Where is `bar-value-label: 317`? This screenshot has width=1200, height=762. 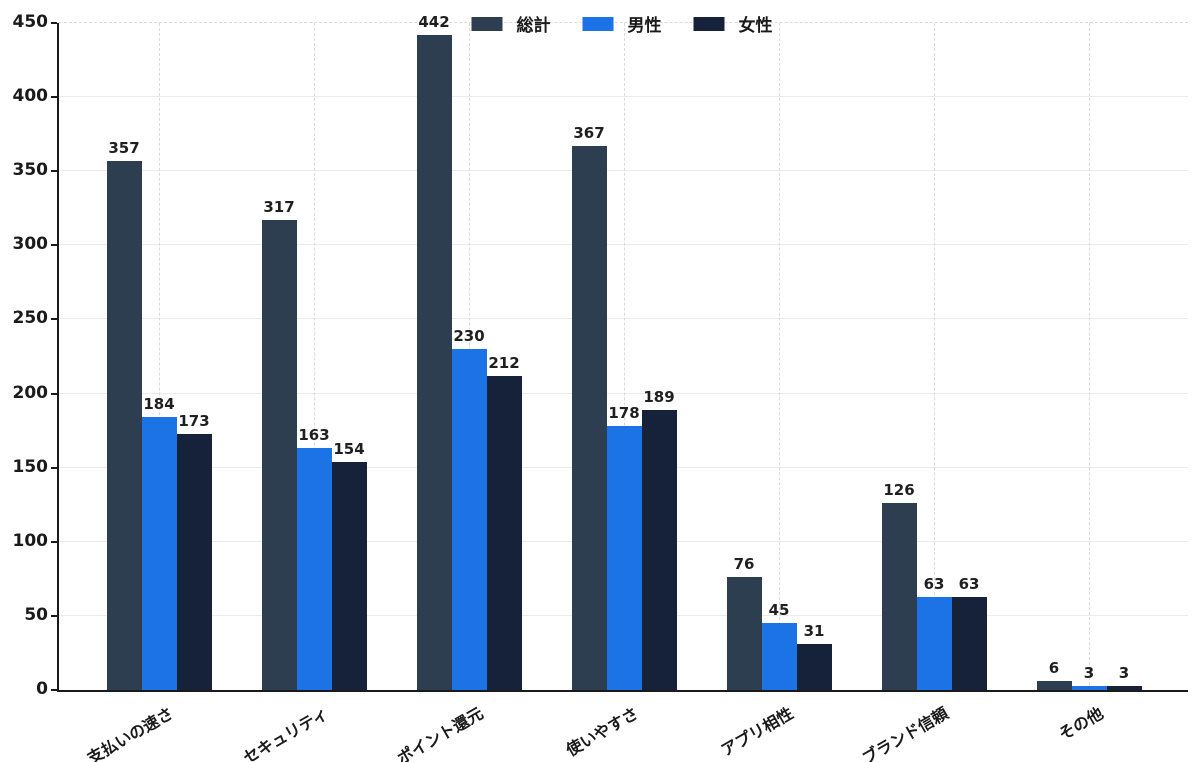 bar-value-label: 317 is located at coordinates (279, 207).